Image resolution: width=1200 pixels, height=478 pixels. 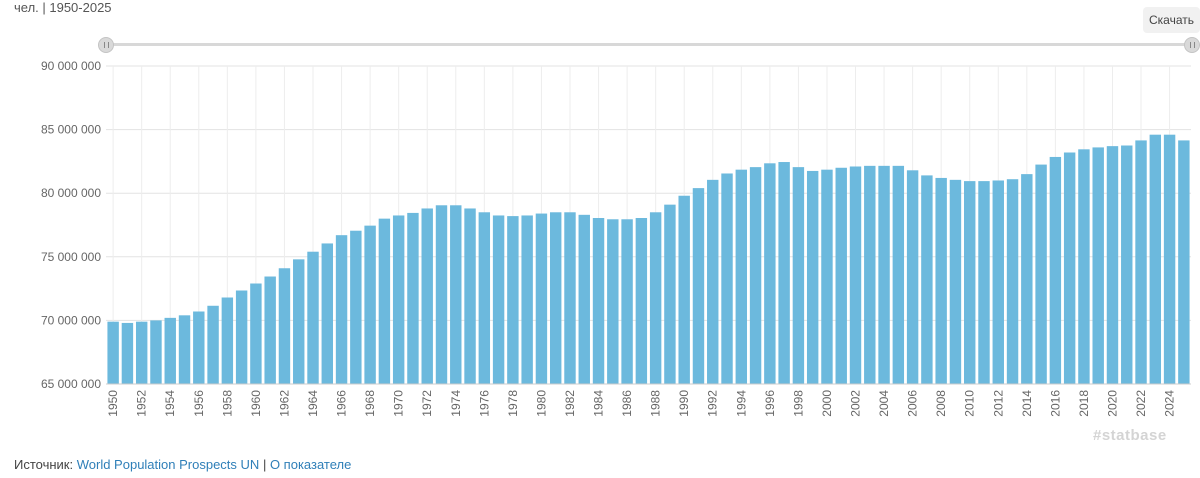 I want to click on bar-2013, so click(x=1012, y=281).